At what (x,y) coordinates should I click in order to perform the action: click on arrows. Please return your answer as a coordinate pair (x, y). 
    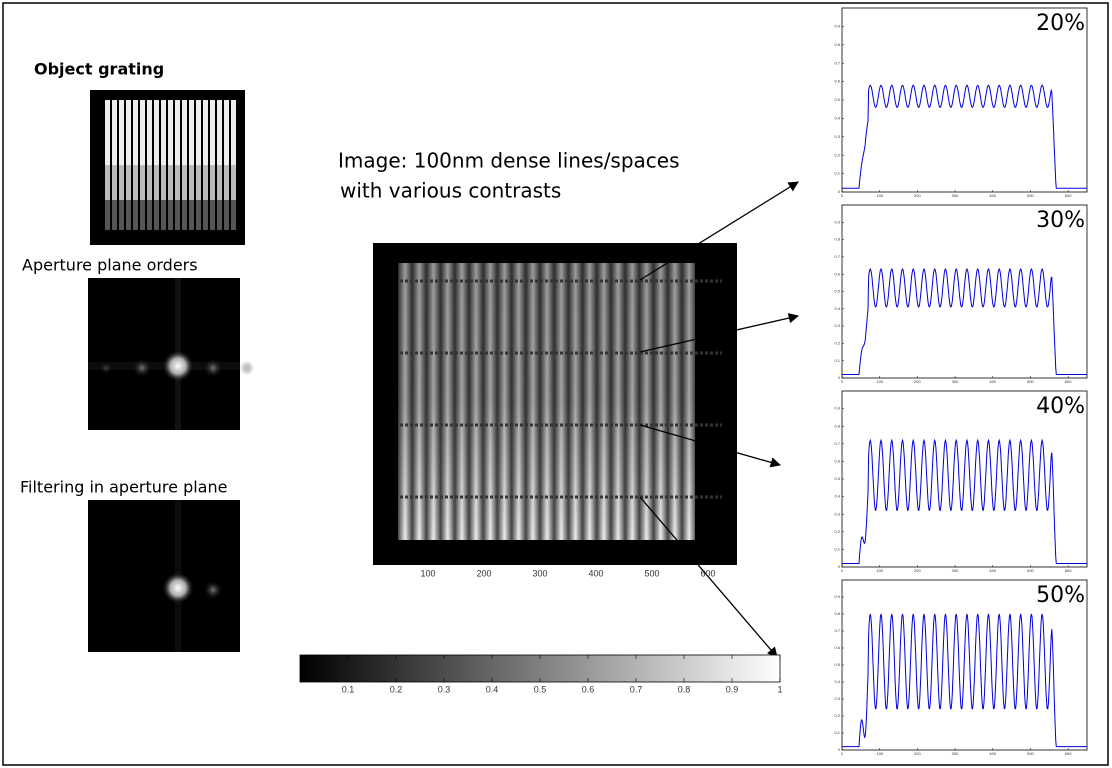
    Looking at the image, I should click on (719, 419).